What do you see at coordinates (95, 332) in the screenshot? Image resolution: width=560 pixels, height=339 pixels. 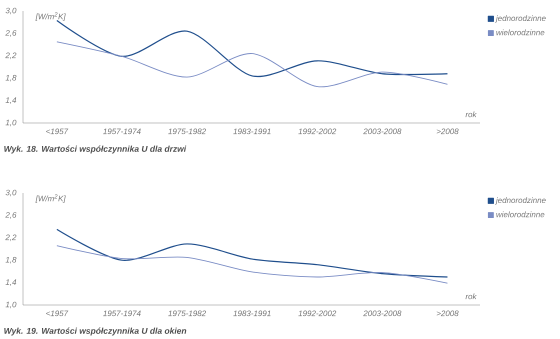 I see `text: Wyk. 19. Wartości współczynnika U dla okien` at bounding box center [95, 332].